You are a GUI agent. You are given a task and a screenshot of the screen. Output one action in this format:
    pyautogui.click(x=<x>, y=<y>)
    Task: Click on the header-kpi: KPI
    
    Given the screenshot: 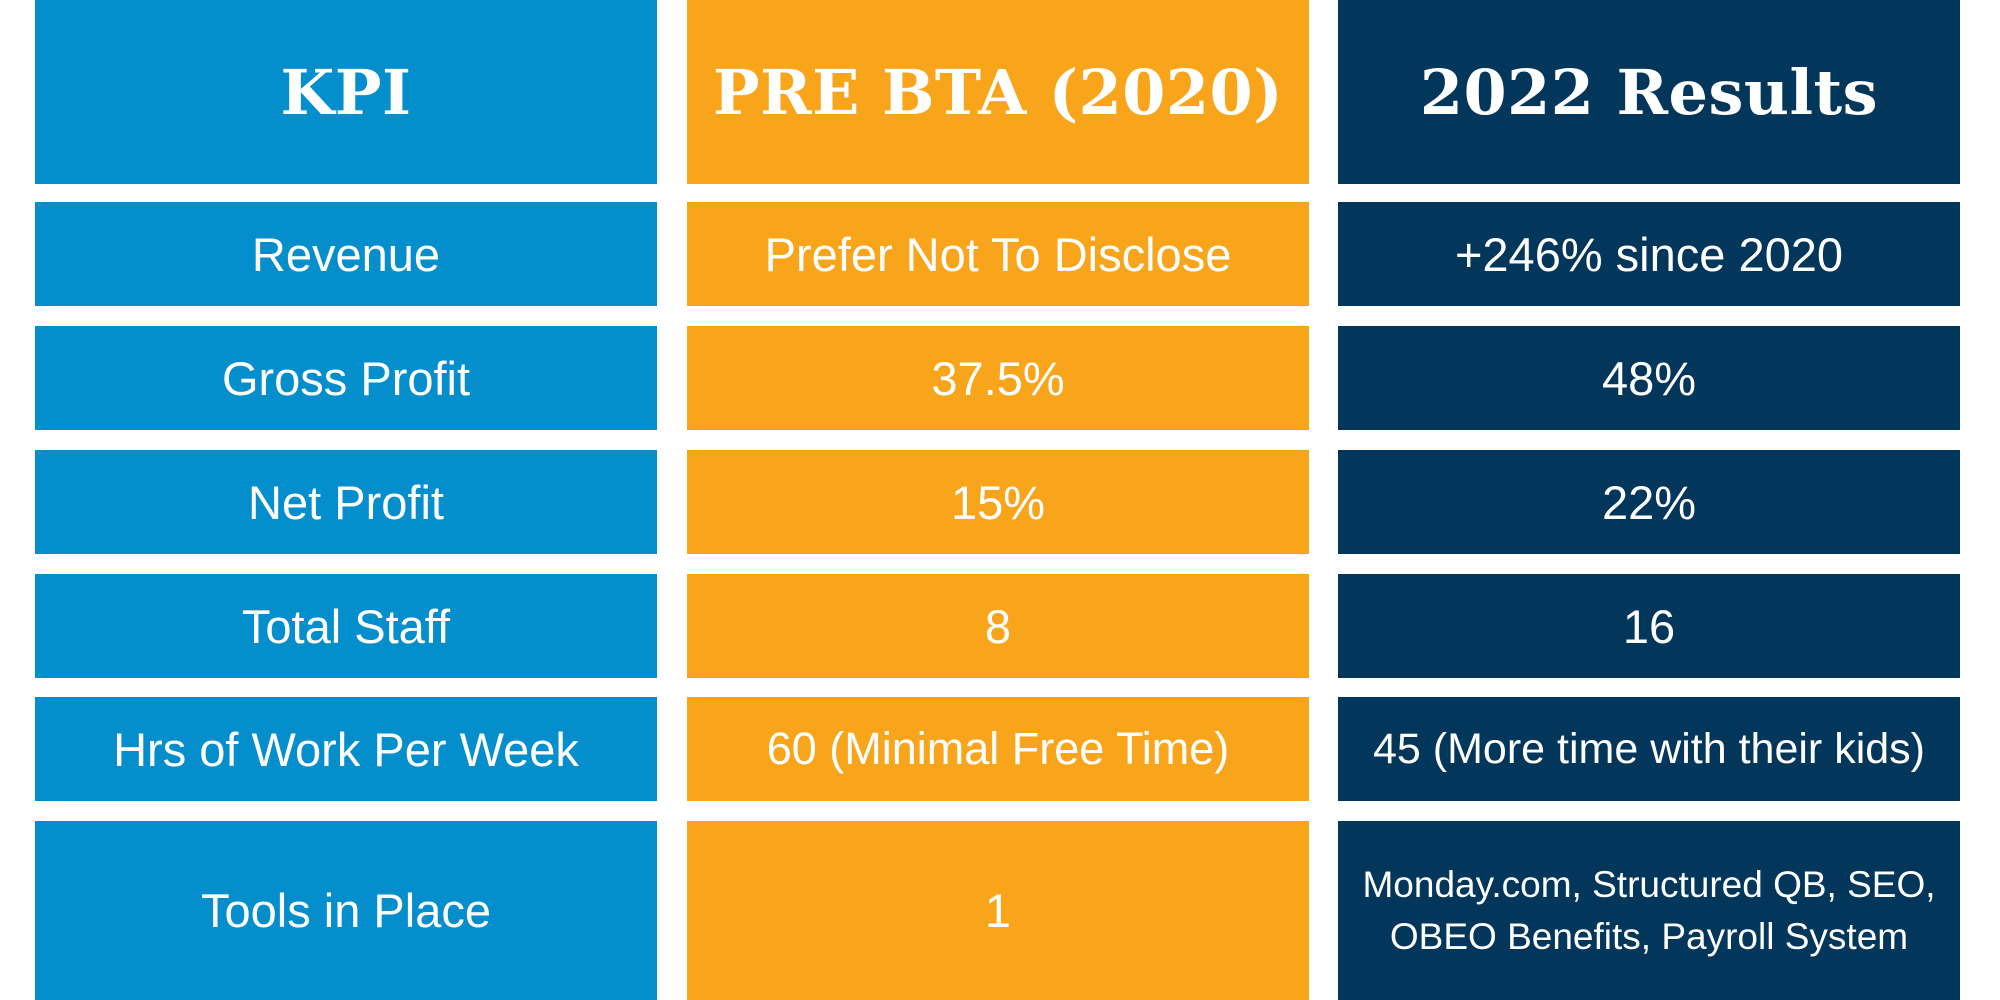 What is the action you would take?
    pyautogui.click(x=346, y=92)
    